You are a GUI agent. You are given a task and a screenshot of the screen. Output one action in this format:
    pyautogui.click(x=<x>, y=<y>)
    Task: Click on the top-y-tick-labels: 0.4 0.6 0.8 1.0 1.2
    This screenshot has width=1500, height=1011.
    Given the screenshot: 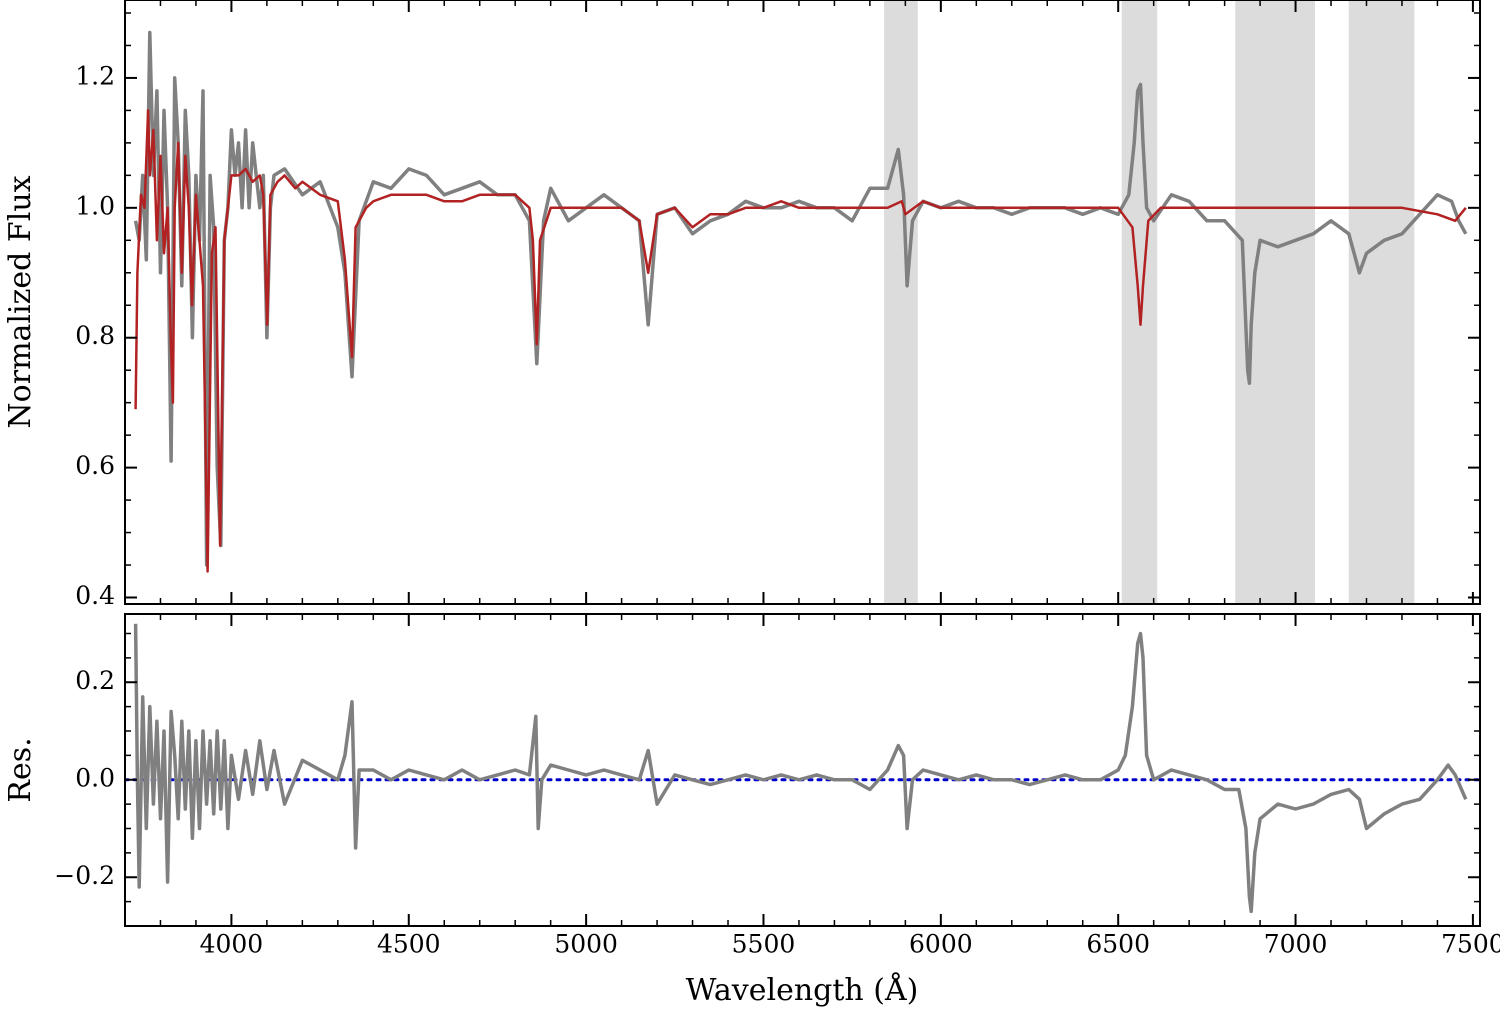 What is the action you would take?
    pyautogui.click(x=95, y=335)
    